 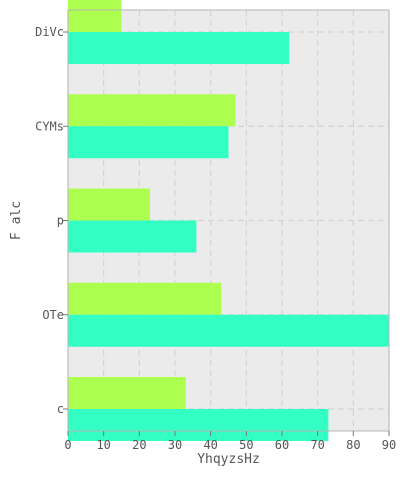 What do you see at coordinates (53, 315) in the screenshot?
I see `y-tick-label: OTe` at bounding box center [53, 315].